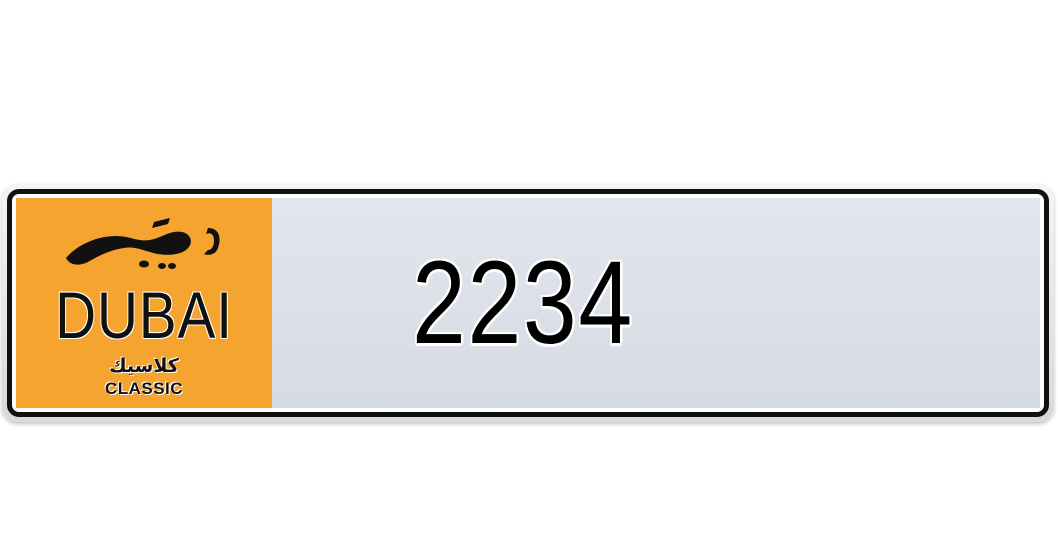 The width and height of the screenshot is (1058, 549). I want to click on emirate-panel: DUBAI كلاسيك CLASSIC, so click(144, 303).